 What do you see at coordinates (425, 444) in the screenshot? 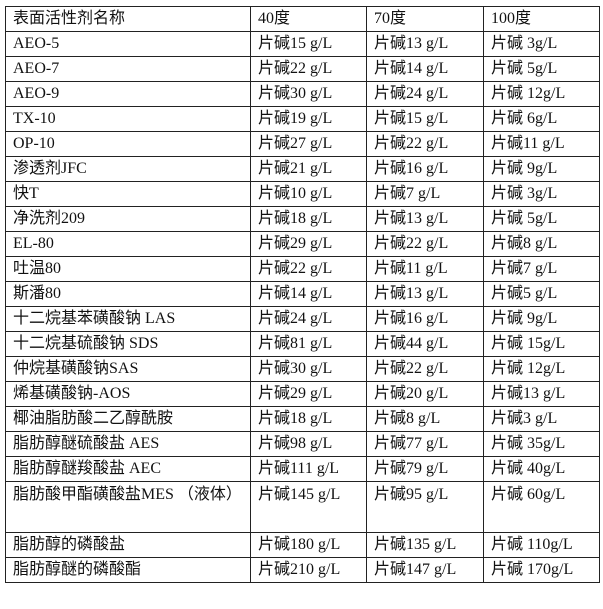
I see `cell-70: 片碱77 g/L` at bounding box center [425, 444].